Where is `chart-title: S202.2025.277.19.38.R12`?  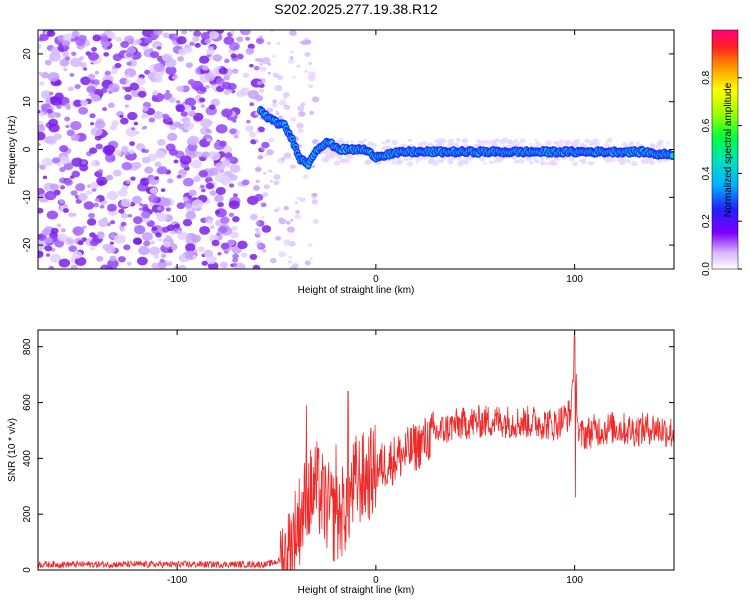
chart-title: S202.2025.277.19.38.R12 is located at coordinates (356, 9).